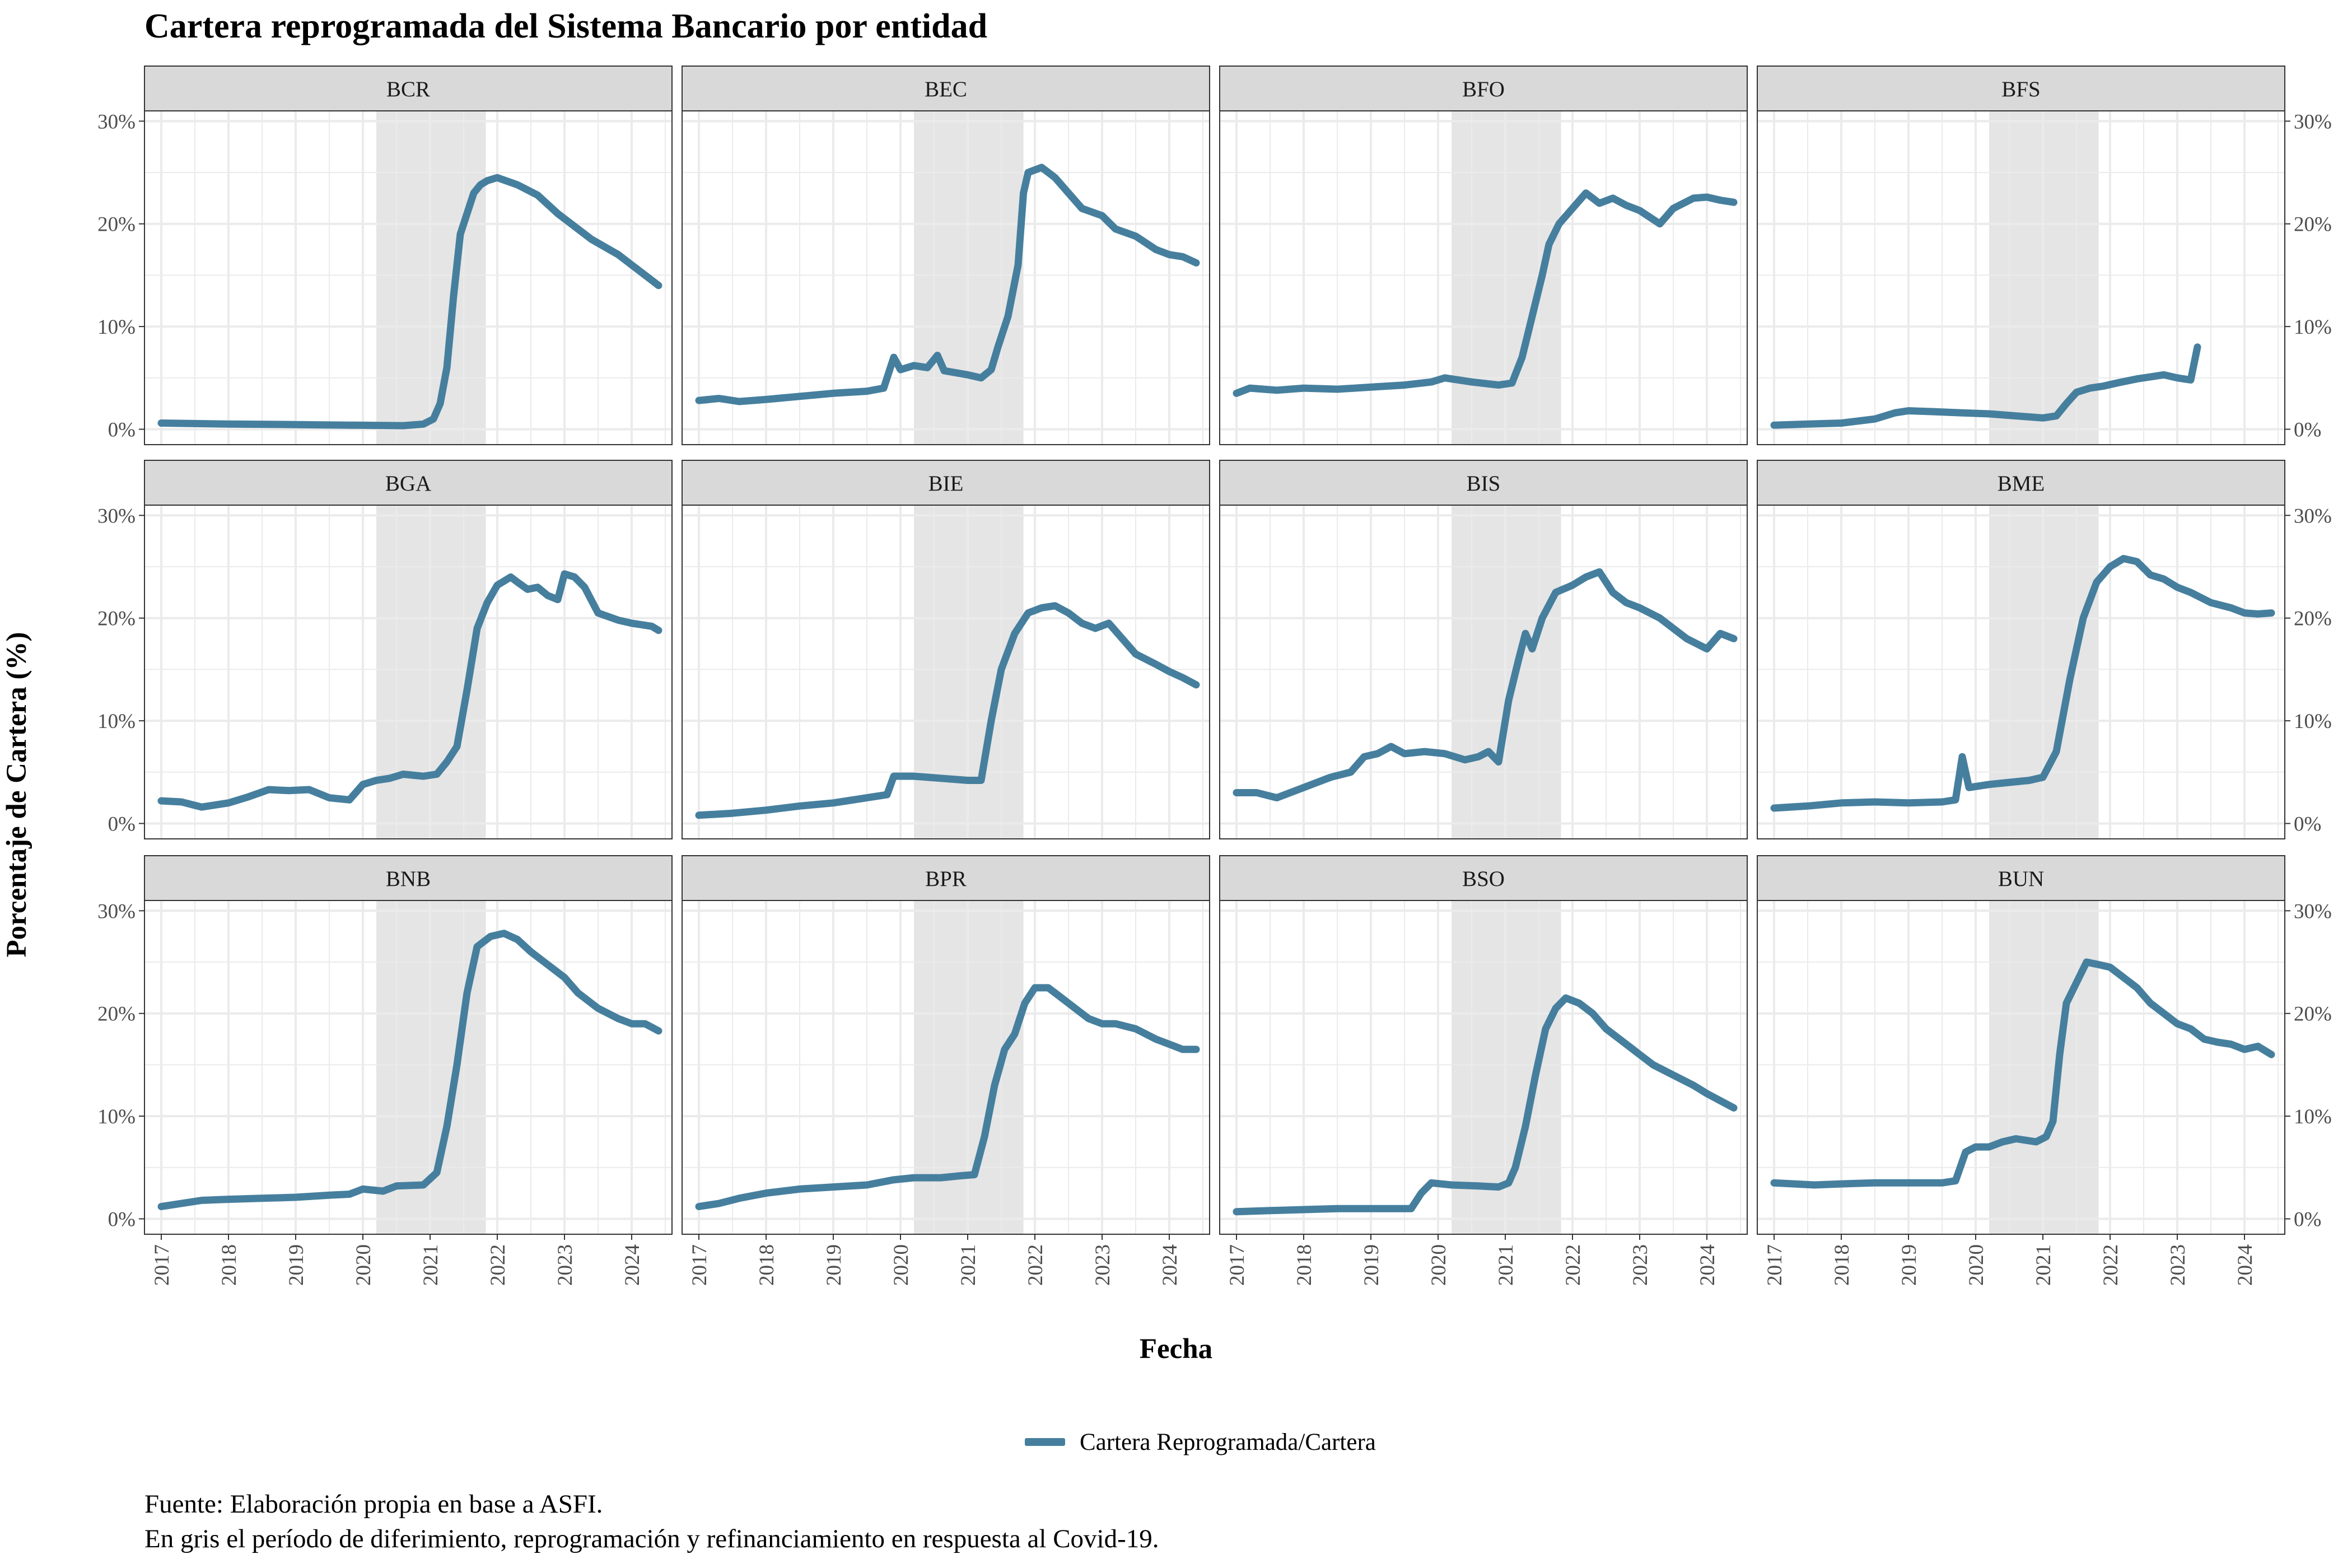  I want to click on facet-panel-bcr: BCR 0% 10% 20% 30%, so click(385, 256).